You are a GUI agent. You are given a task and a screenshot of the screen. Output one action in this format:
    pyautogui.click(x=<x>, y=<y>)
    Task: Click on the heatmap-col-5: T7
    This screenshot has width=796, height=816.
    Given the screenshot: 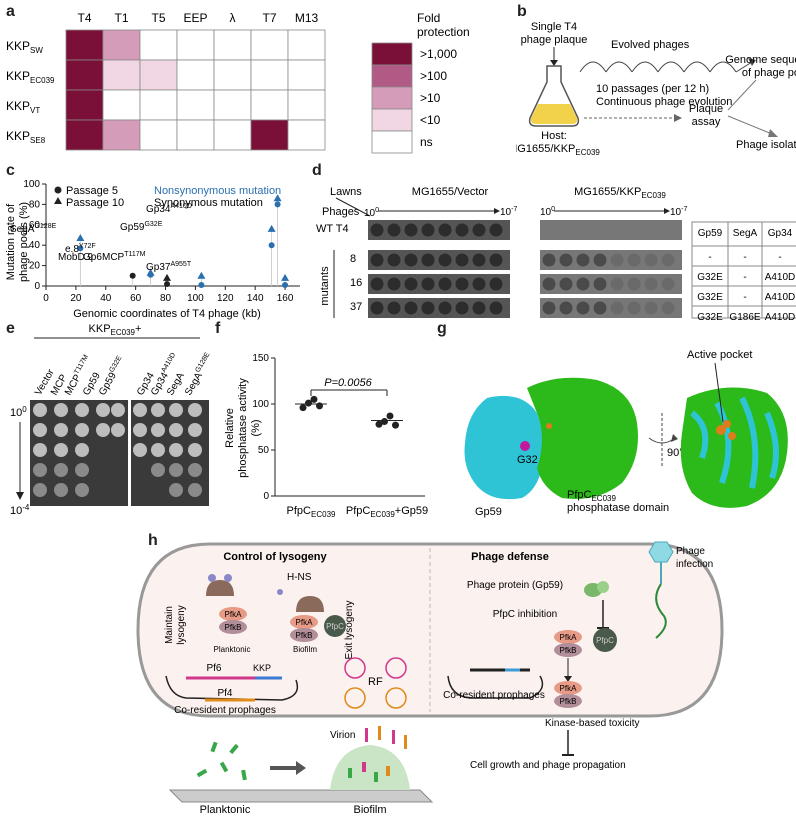 What is the action you would take?
    pyautogui.click(x=269, y=18)
    